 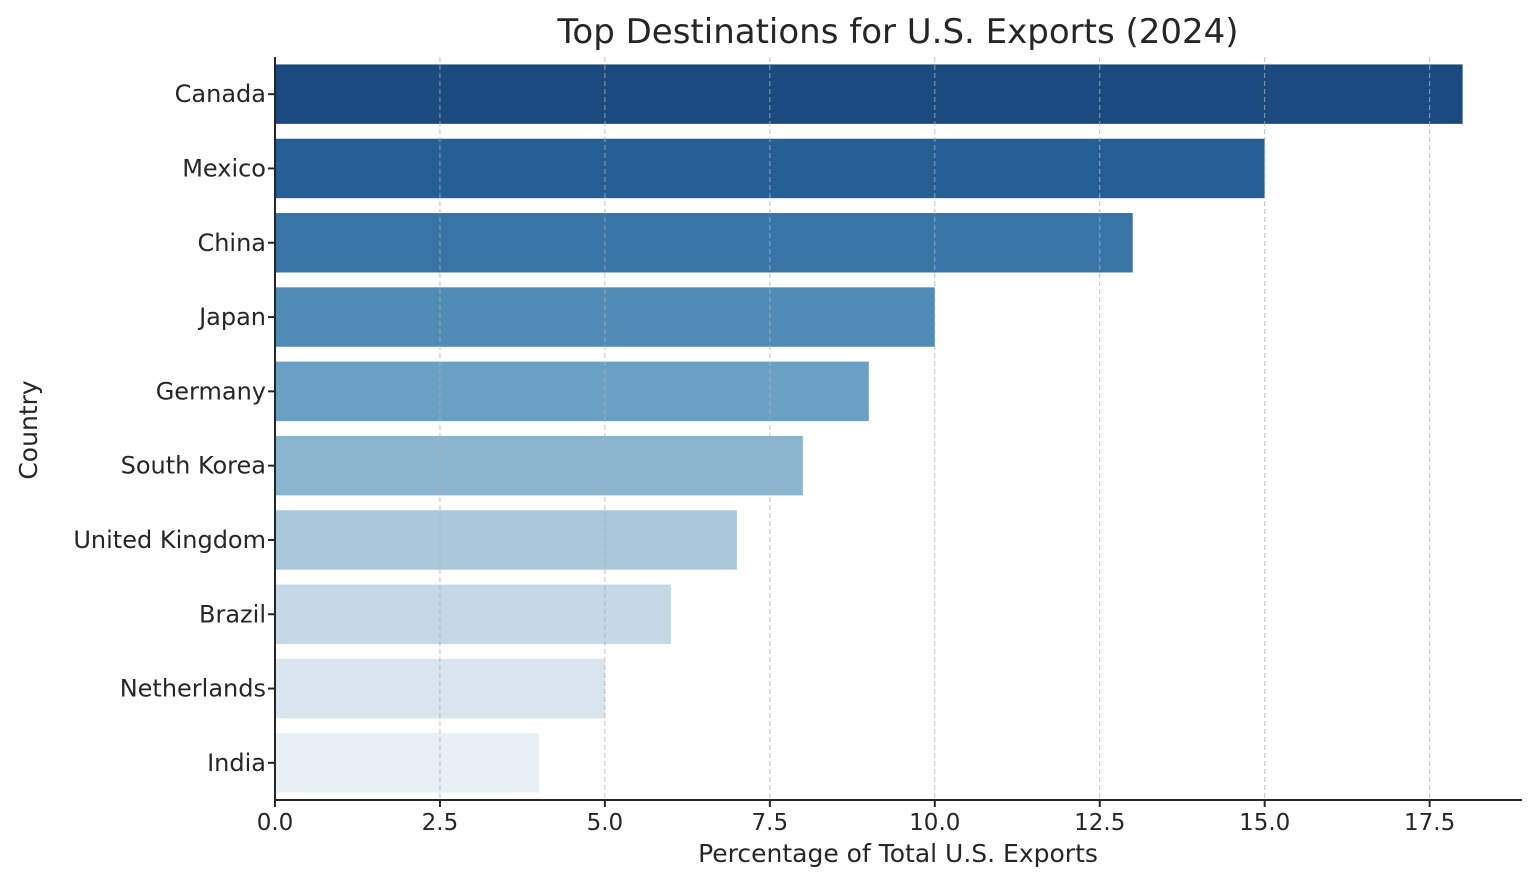 I want to click on y-tick-label: Brazil, so click(x=232, y=614).